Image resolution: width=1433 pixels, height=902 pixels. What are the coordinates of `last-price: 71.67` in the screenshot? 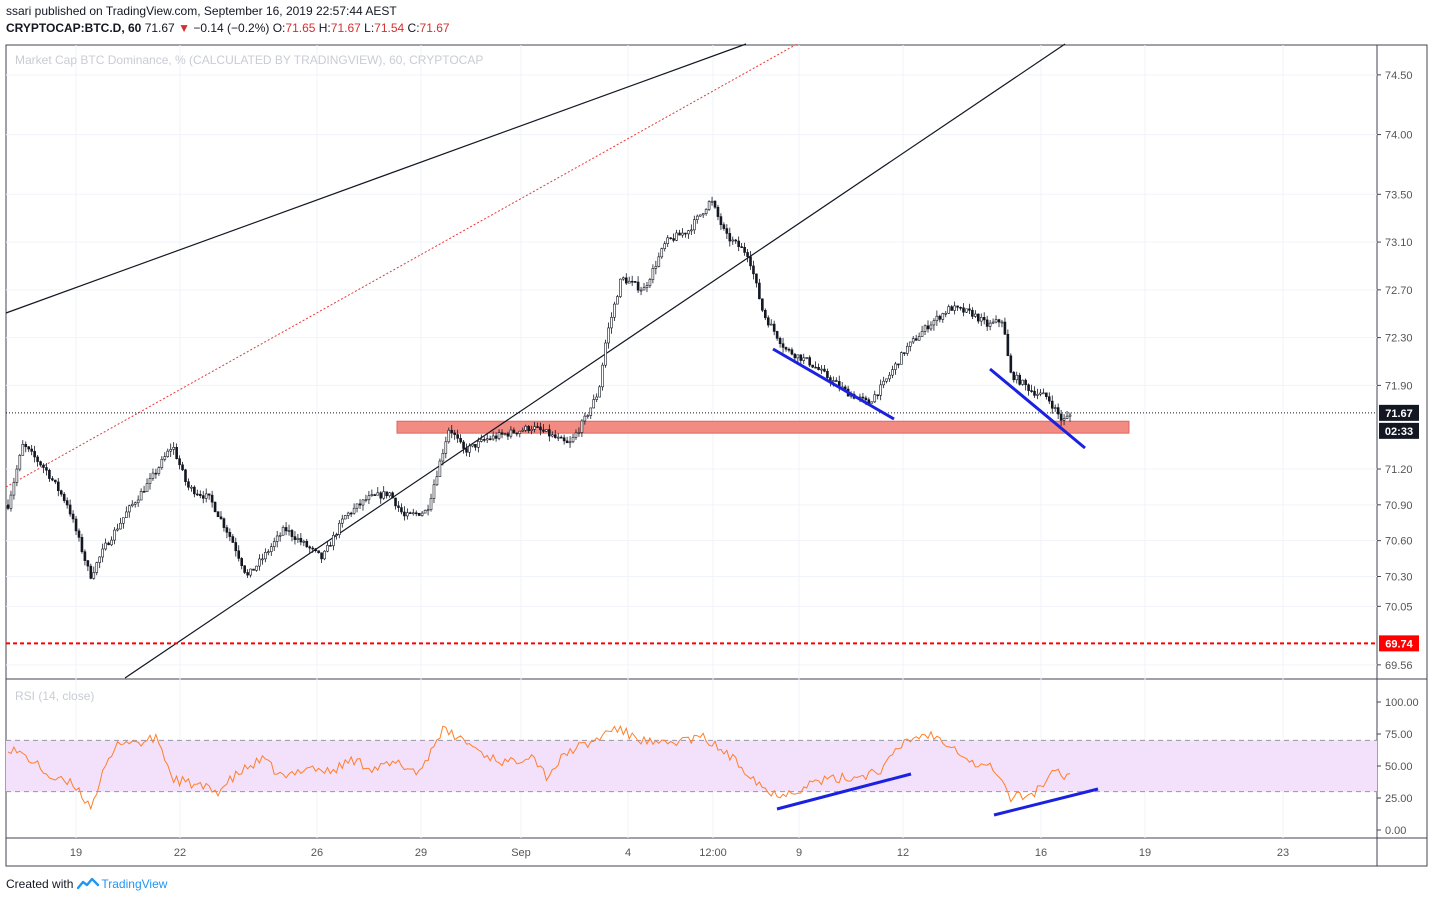 It's located at (159, 28).